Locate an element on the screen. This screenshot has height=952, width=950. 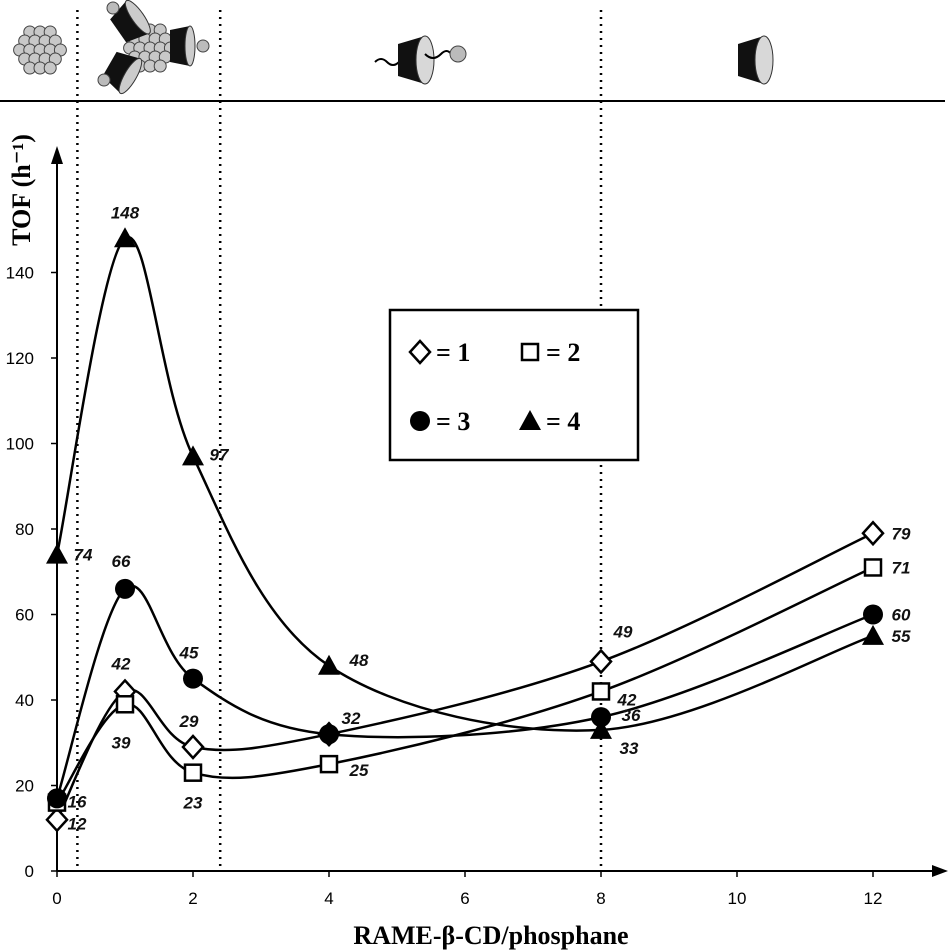
x-axis-arrow is located at coordinates (940, 871).